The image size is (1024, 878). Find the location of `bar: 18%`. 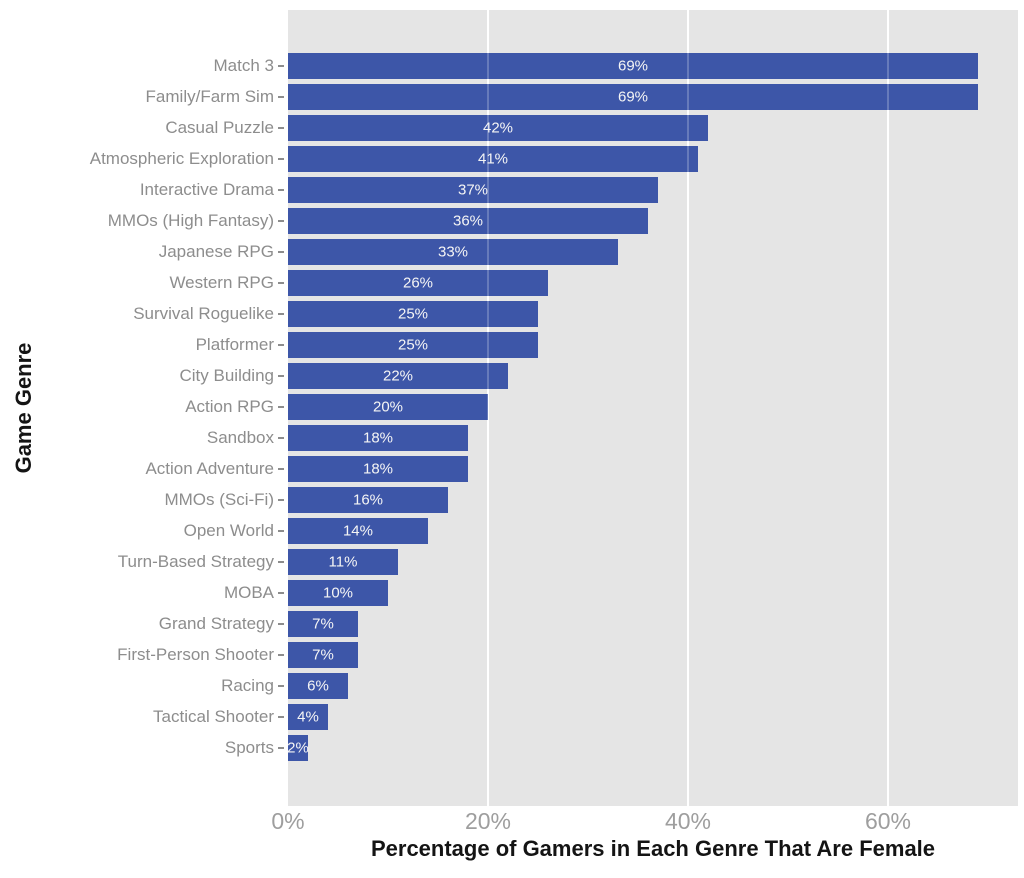

bar: 18% is located at coordinates (378, 437).